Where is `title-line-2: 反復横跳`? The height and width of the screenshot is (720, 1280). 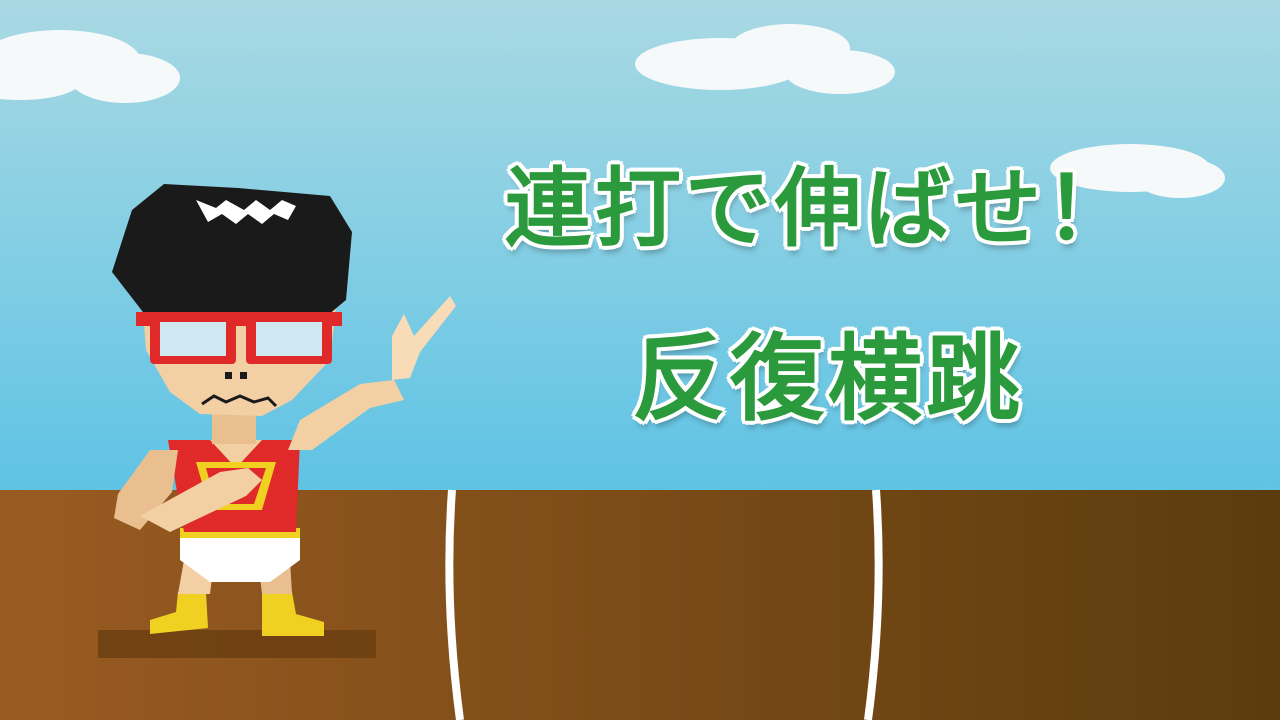 title-line-2: 反復横跳 is located at coordinates (828, 379).